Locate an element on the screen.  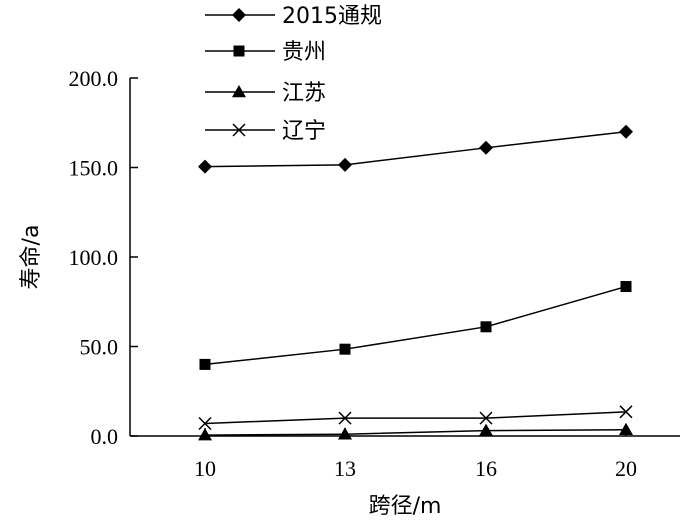
series-diamond is located at coordinates (415, 149).